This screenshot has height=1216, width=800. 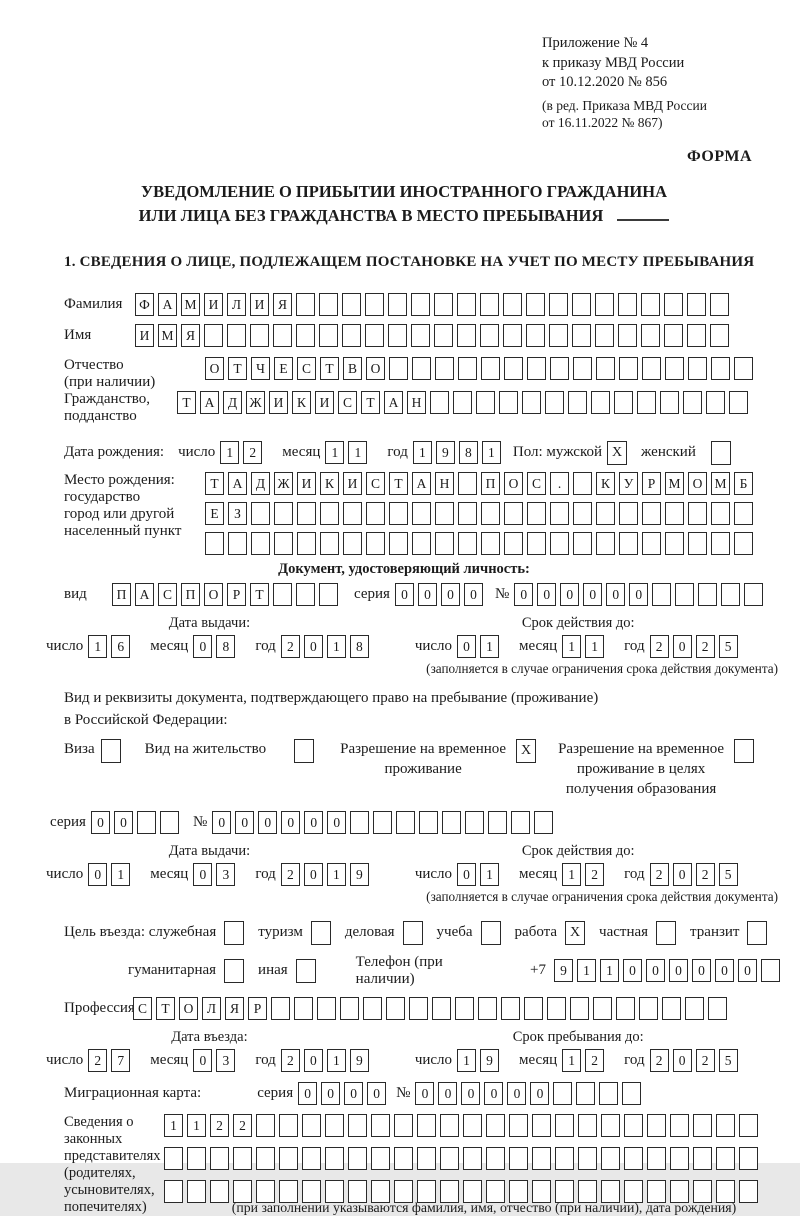 What do you see at coordinates (375, 368) in the screenshot?
I see `char-cell: О` at bounding box center [375, 368].